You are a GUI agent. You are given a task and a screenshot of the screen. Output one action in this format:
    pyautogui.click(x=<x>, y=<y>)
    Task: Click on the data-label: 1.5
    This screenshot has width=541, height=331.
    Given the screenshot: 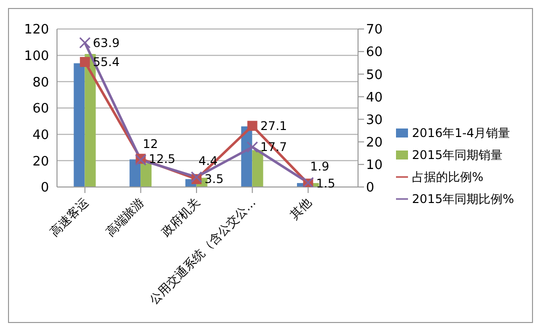 What is the action you would take?
    pyautogui.click(x=326, y=183)
    